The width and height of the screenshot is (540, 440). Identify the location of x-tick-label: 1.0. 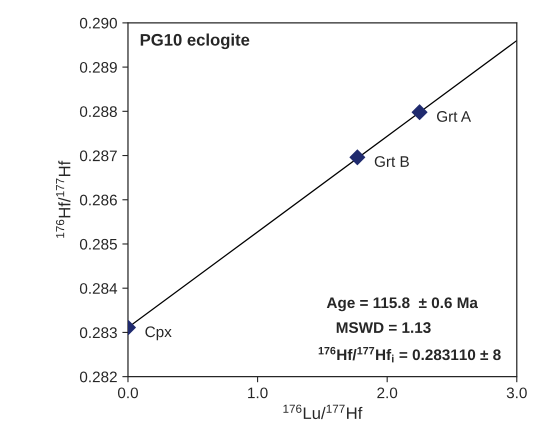
(258, 392).